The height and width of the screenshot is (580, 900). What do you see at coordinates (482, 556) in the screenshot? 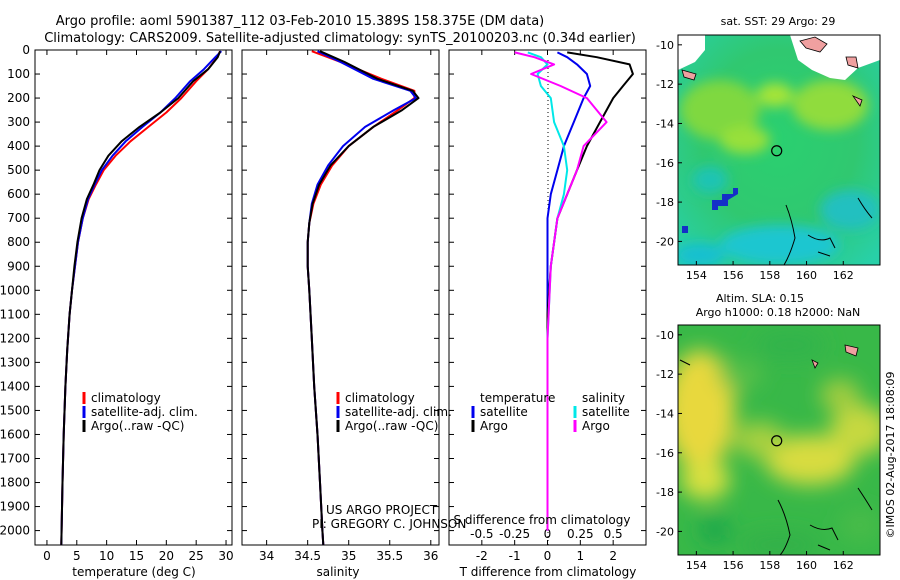
I see `x-tick-label: -2` at bounding box center [482, 556].